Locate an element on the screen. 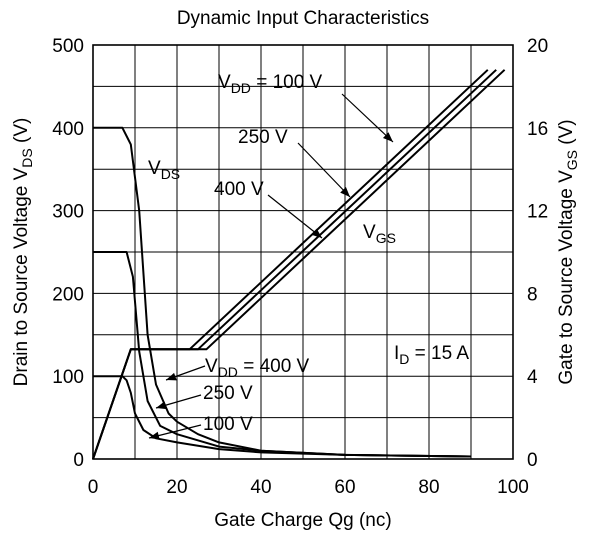 This screenshot has width=593, height=536. chart-title: Dynamic Input Characteristics is located at coordinates (303, 18).